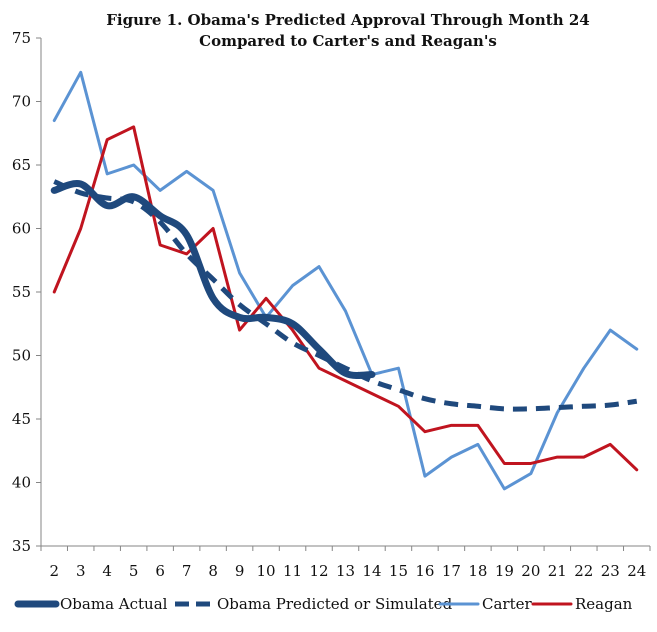 The image size is (657, 632). Describe the element at coordinates (345, 571) in the screenshot. I see `x-tick-label: 13` at that location.